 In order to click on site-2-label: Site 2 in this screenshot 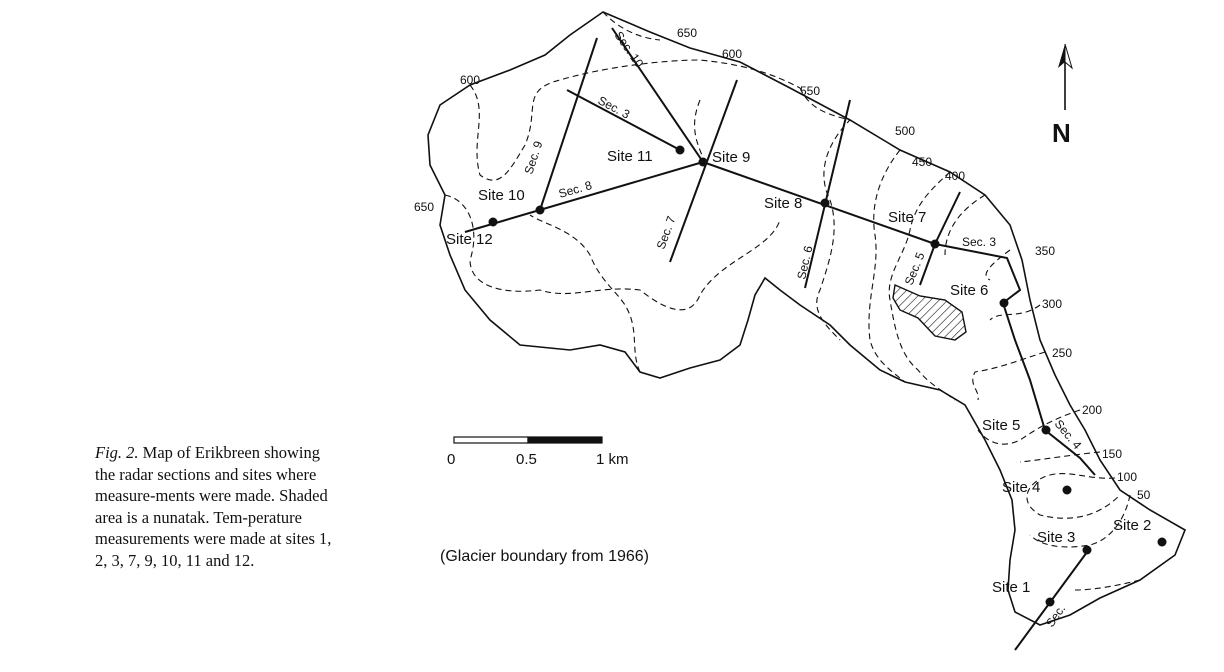, I will do `click(1132, 525)`.